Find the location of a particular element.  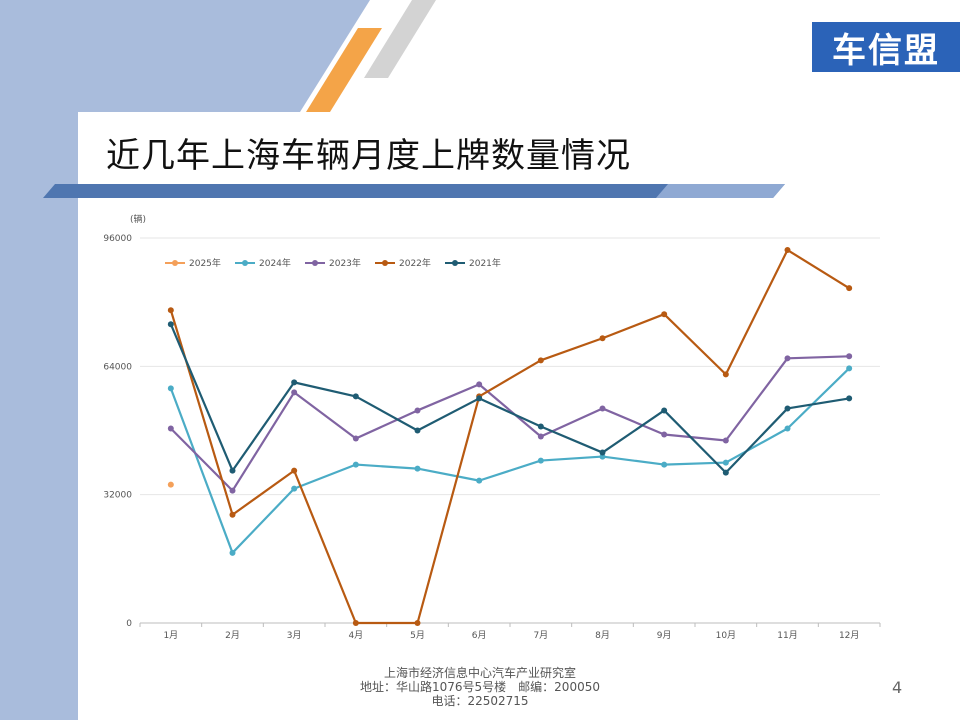

x-tick-label: 8月 is located at coordinates (602, 635).